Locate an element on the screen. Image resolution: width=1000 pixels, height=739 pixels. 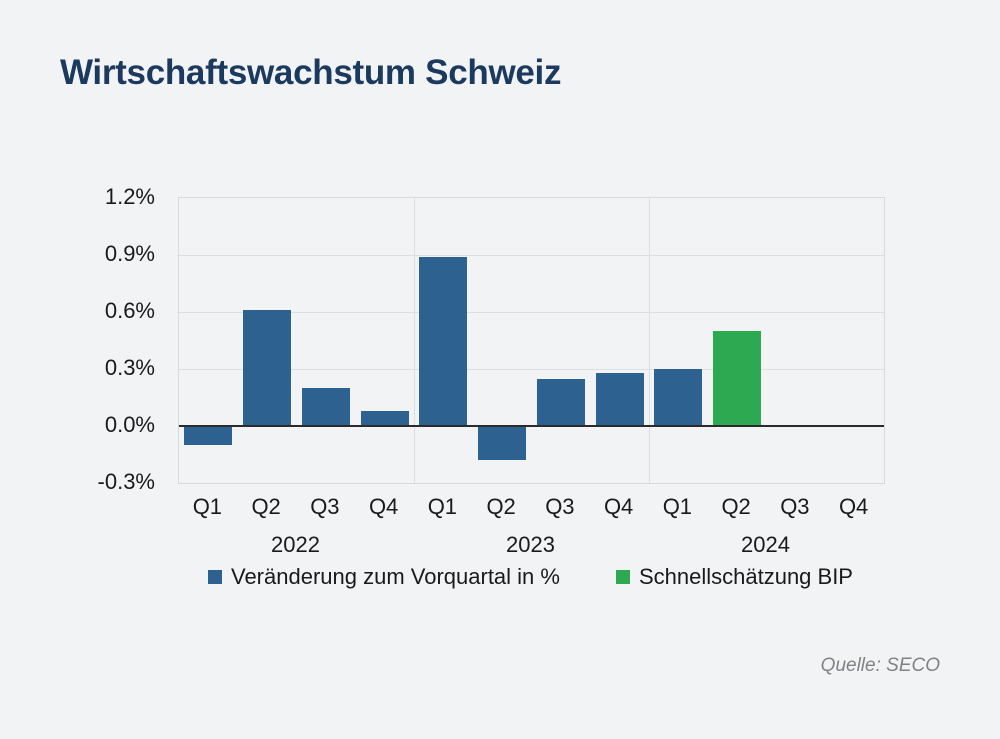
y-axis-tick-label: 0.9% is located at coordinates (129, 253).